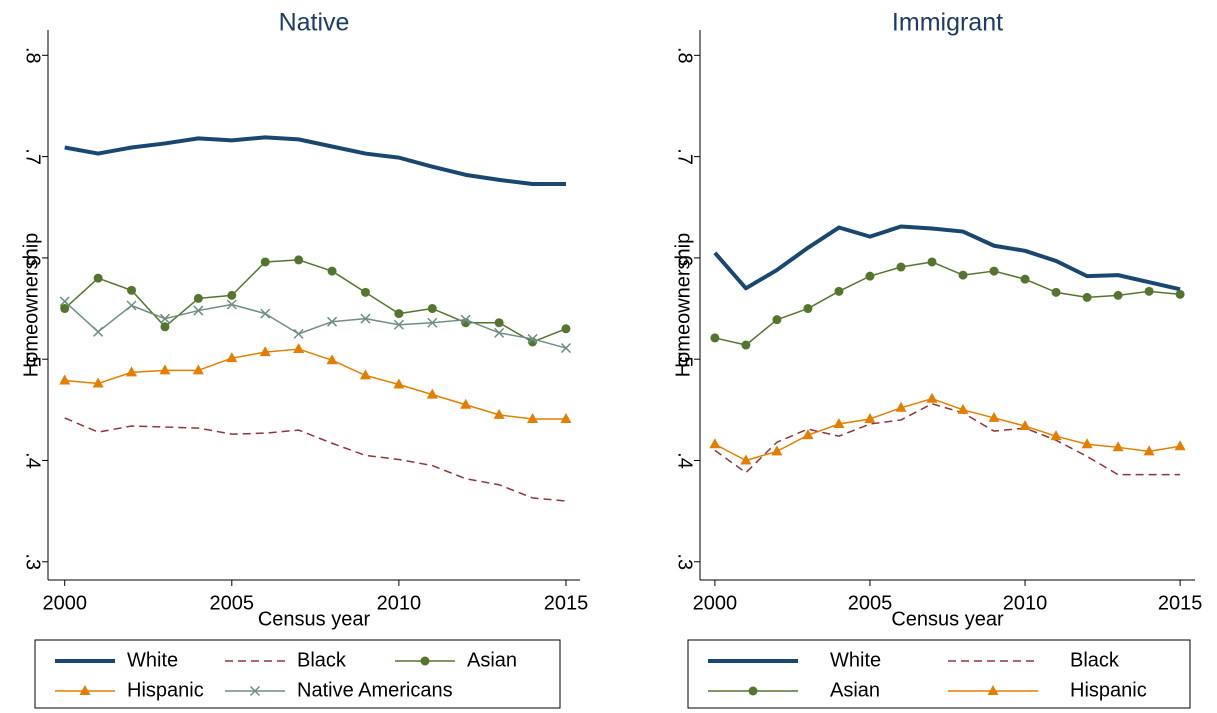 This screenshot has width=1217, height=713. What do you see at coordinates (314, 23) in the screenshot?
I see `chart-title: Native` at bounding box center [314, 23].